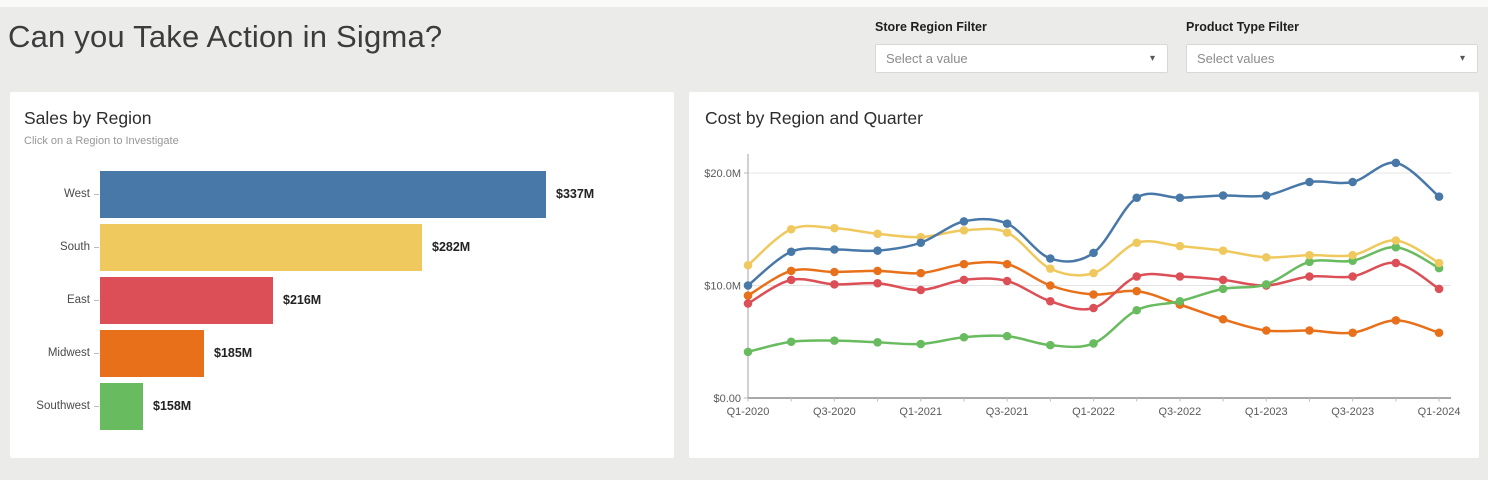  I want to click on point-southwest-Q4-2020, so click(877, 342).